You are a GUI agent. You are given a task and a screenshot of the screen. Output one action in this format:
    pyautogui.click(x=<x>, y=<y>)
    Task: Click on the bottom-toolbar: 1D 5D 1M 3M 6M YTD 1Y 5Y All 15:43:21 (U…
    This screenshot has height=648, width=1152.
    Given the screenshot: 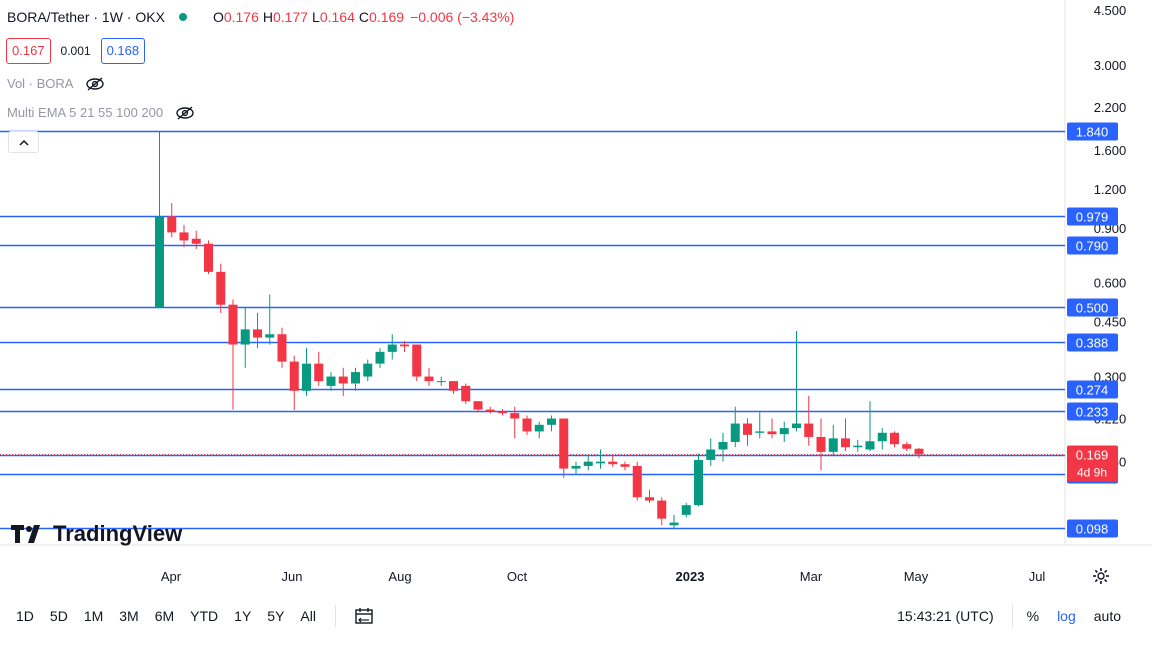 What is the action you would take?
    pyautogui.click(x=576, y=616)
    